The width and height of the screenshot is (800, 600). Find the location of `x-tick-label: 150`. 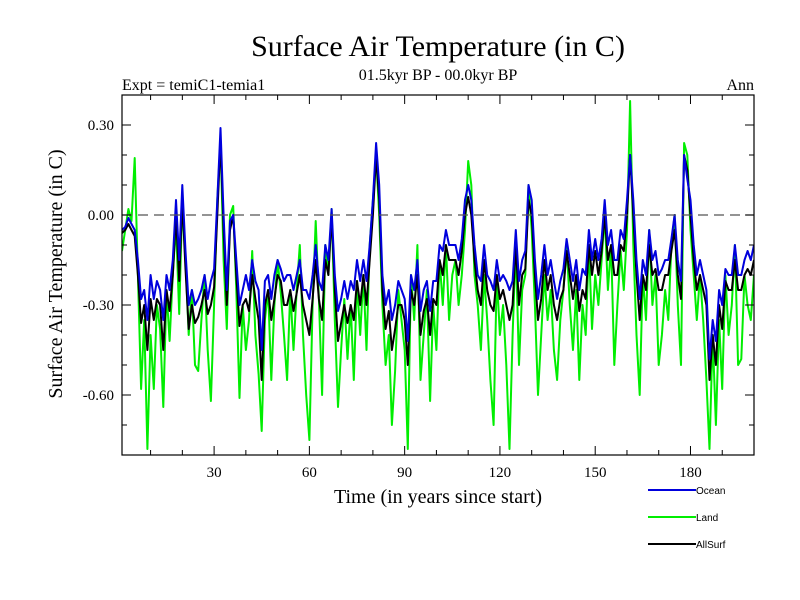

x-tick-label: 150 is located at coordinates (595, 473).